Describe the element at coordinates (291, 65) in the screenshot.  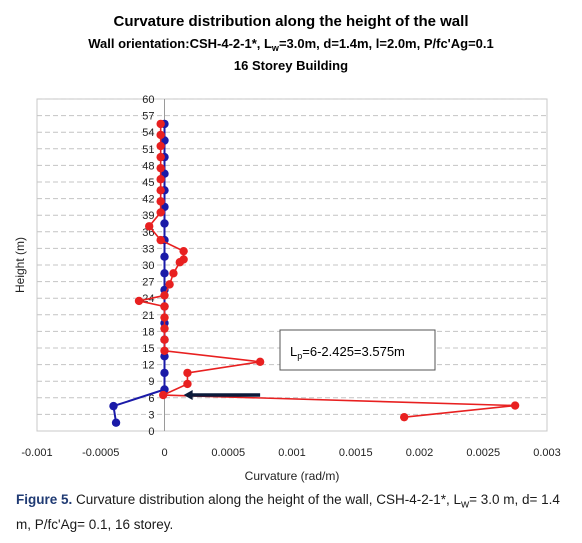
I see `chart-subtitle-2: 16 Storey Building` at that location.